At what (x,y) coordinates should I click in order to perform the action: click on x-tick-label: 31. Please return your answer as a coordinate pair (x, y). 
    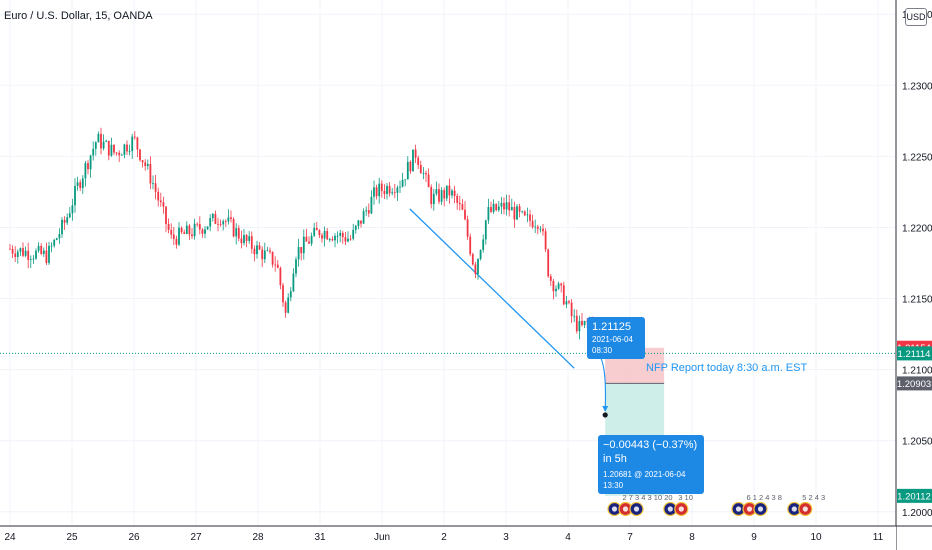
    Looking at the image, I should click on (320, 537).